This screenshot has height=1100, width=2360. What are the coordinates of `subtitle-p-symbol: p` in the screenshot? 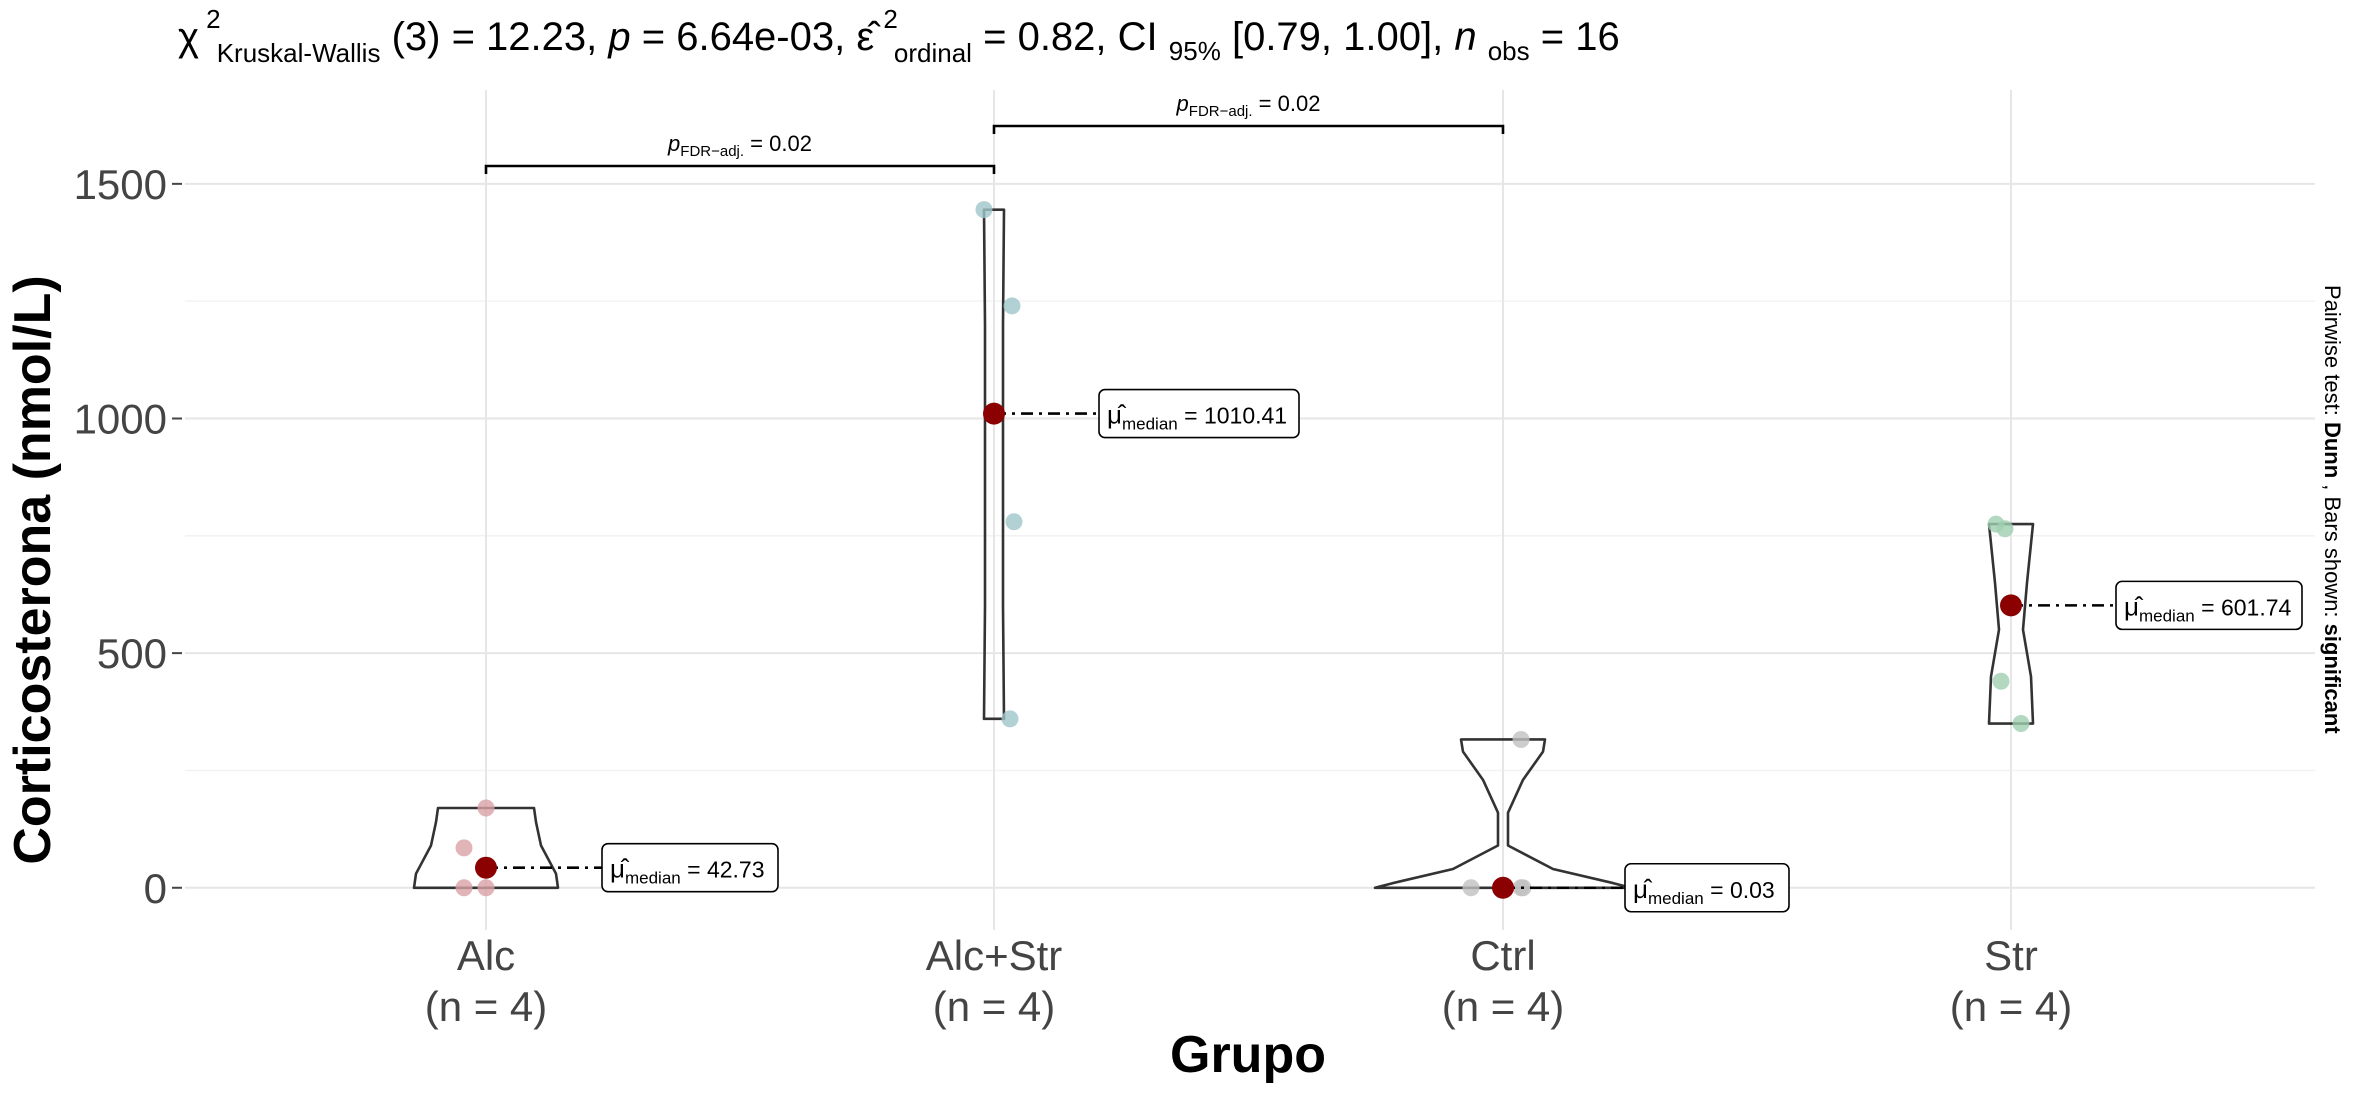 It's located at (618, 37).